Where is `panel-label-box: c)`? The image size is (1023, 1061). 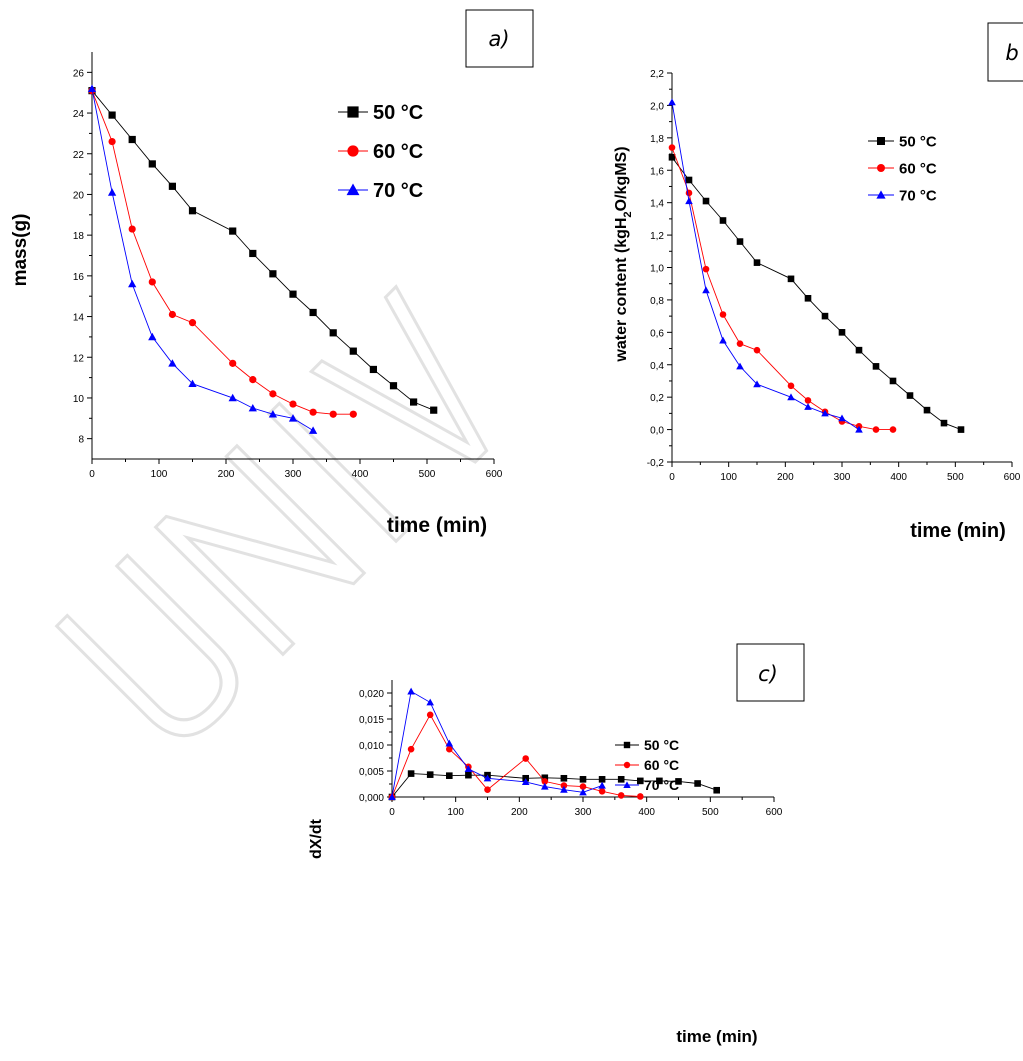 panel-label-box: c) is located at coordinates (770, 672).